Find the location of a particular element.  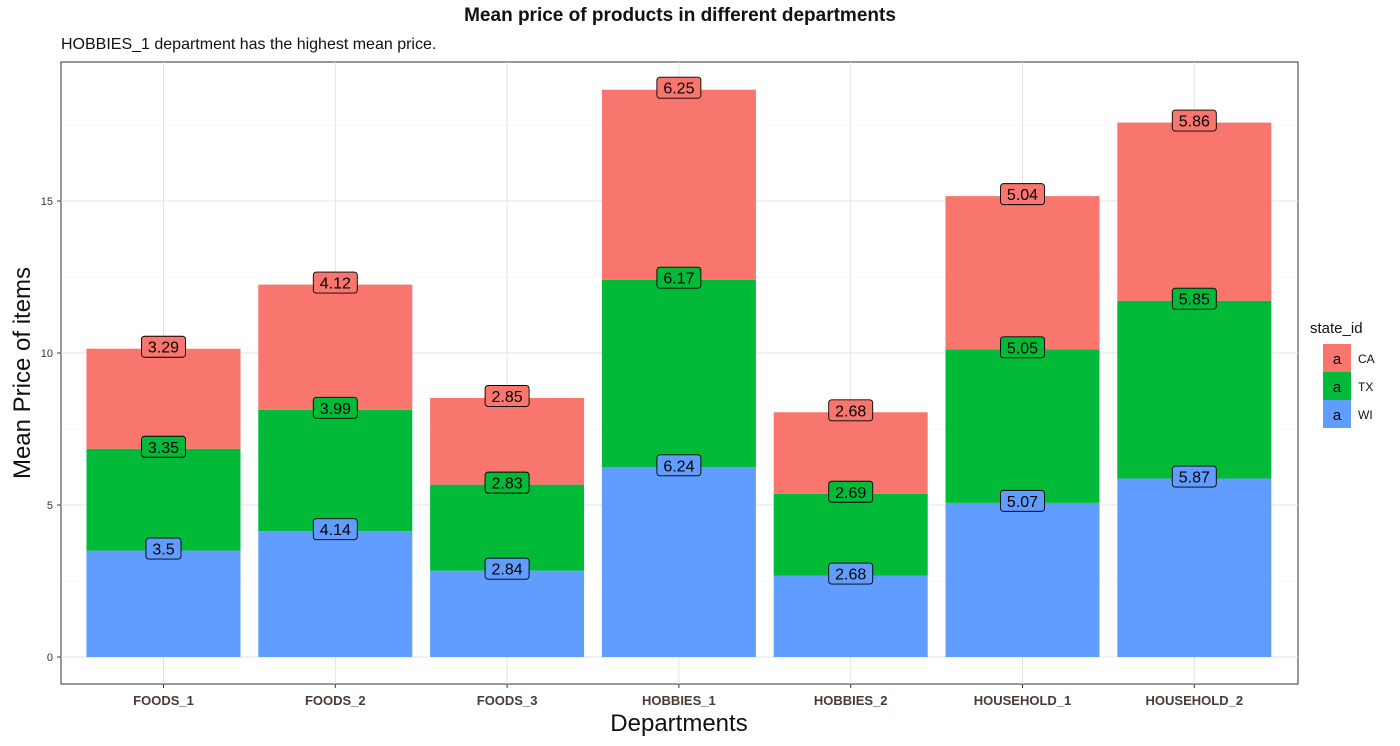

legend-label-tx: TX is located at coordinates (1365, 387).